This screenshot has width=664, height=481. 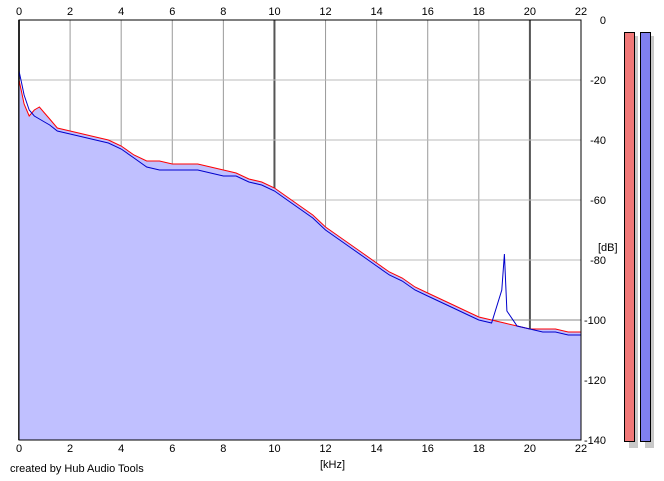 What do you see at coordinates (325, 12) in the screenshot?
I see `x-tick-label-top: 12` at bounding box center [325, 12].